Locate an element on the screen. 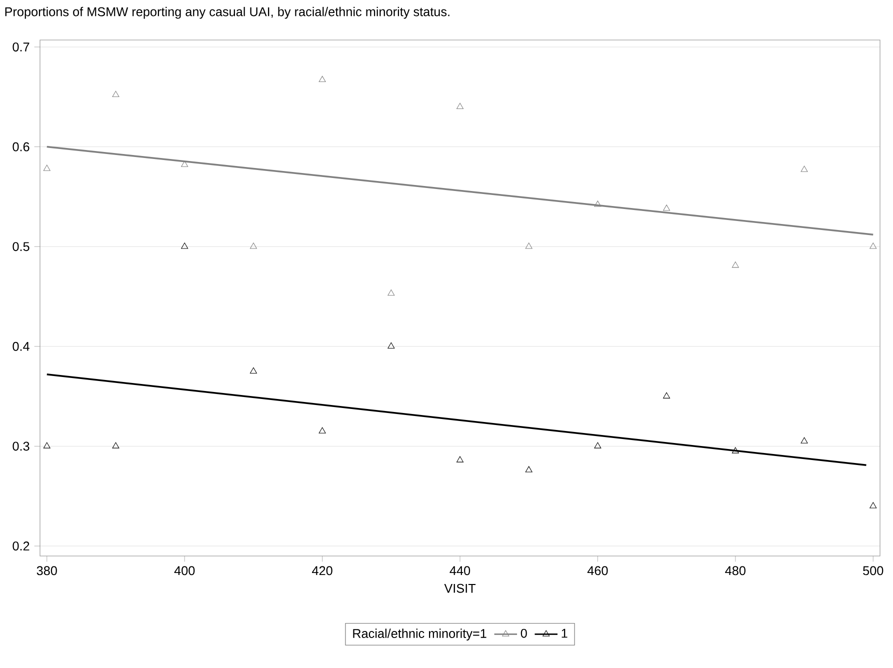 The height and width of the screenshot is (668, 893). x-axis-title: VISIT is located at coordinates (460, 588).